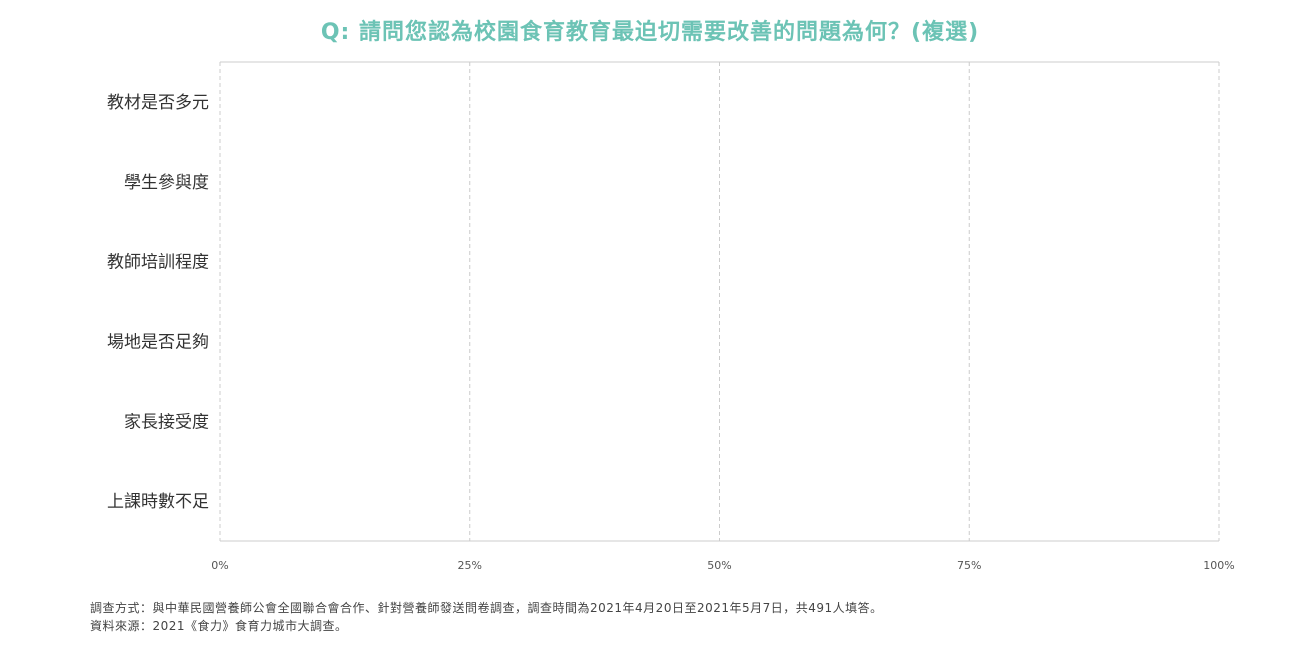  I want to click on category-label: 教師培訓程度, so click(158, 263).